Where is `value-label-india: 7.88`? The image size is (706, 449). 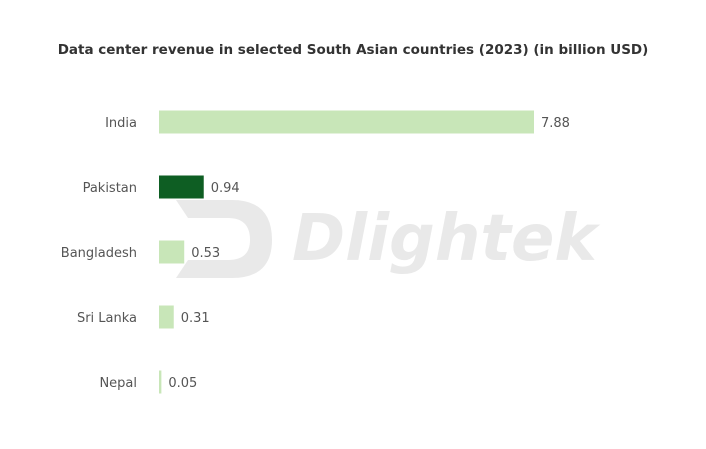
value-label-india: 7.88 is located at coordinates (555, 123).